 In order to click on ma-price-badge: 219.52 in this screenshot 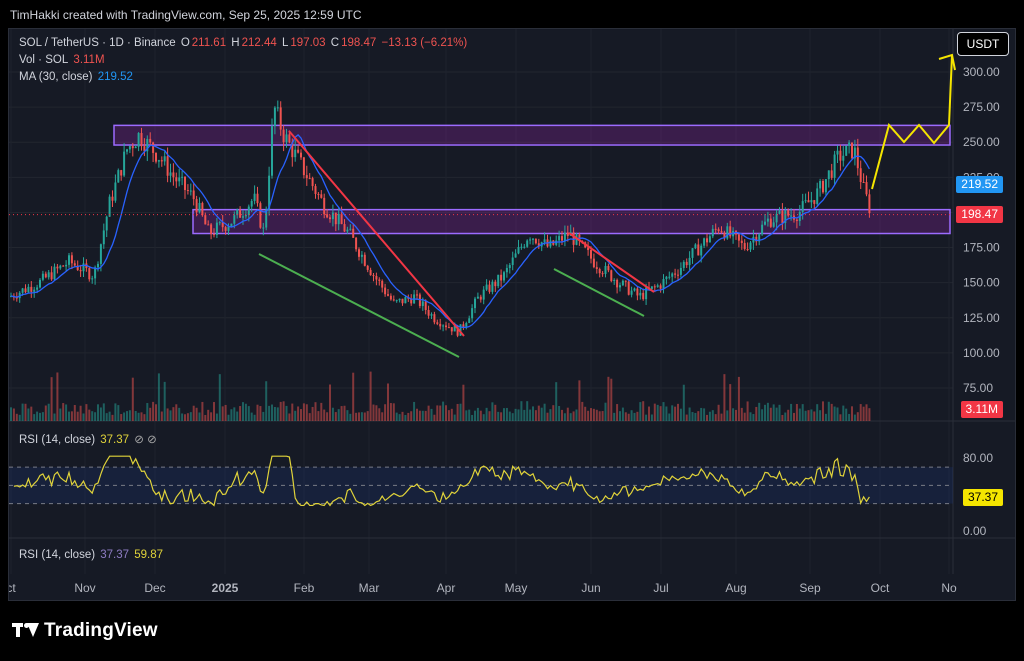, I will do `click(979, 184)`.